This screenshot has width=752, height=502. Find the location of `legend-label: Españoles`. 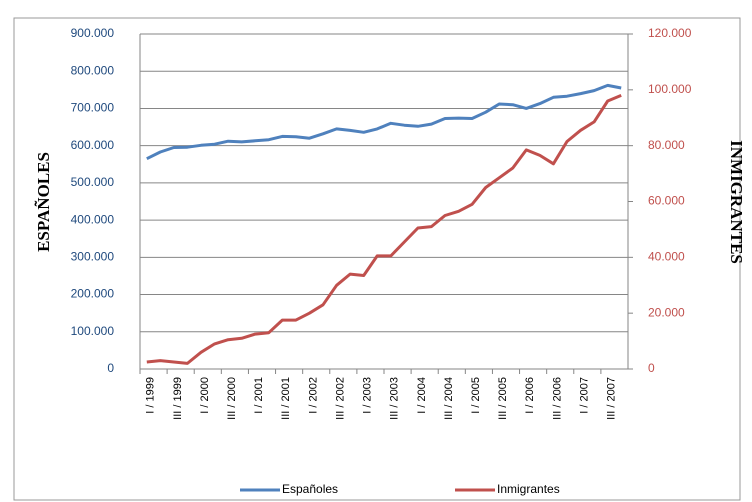

legend-label: Españoles is located at coordinates (310, 489).